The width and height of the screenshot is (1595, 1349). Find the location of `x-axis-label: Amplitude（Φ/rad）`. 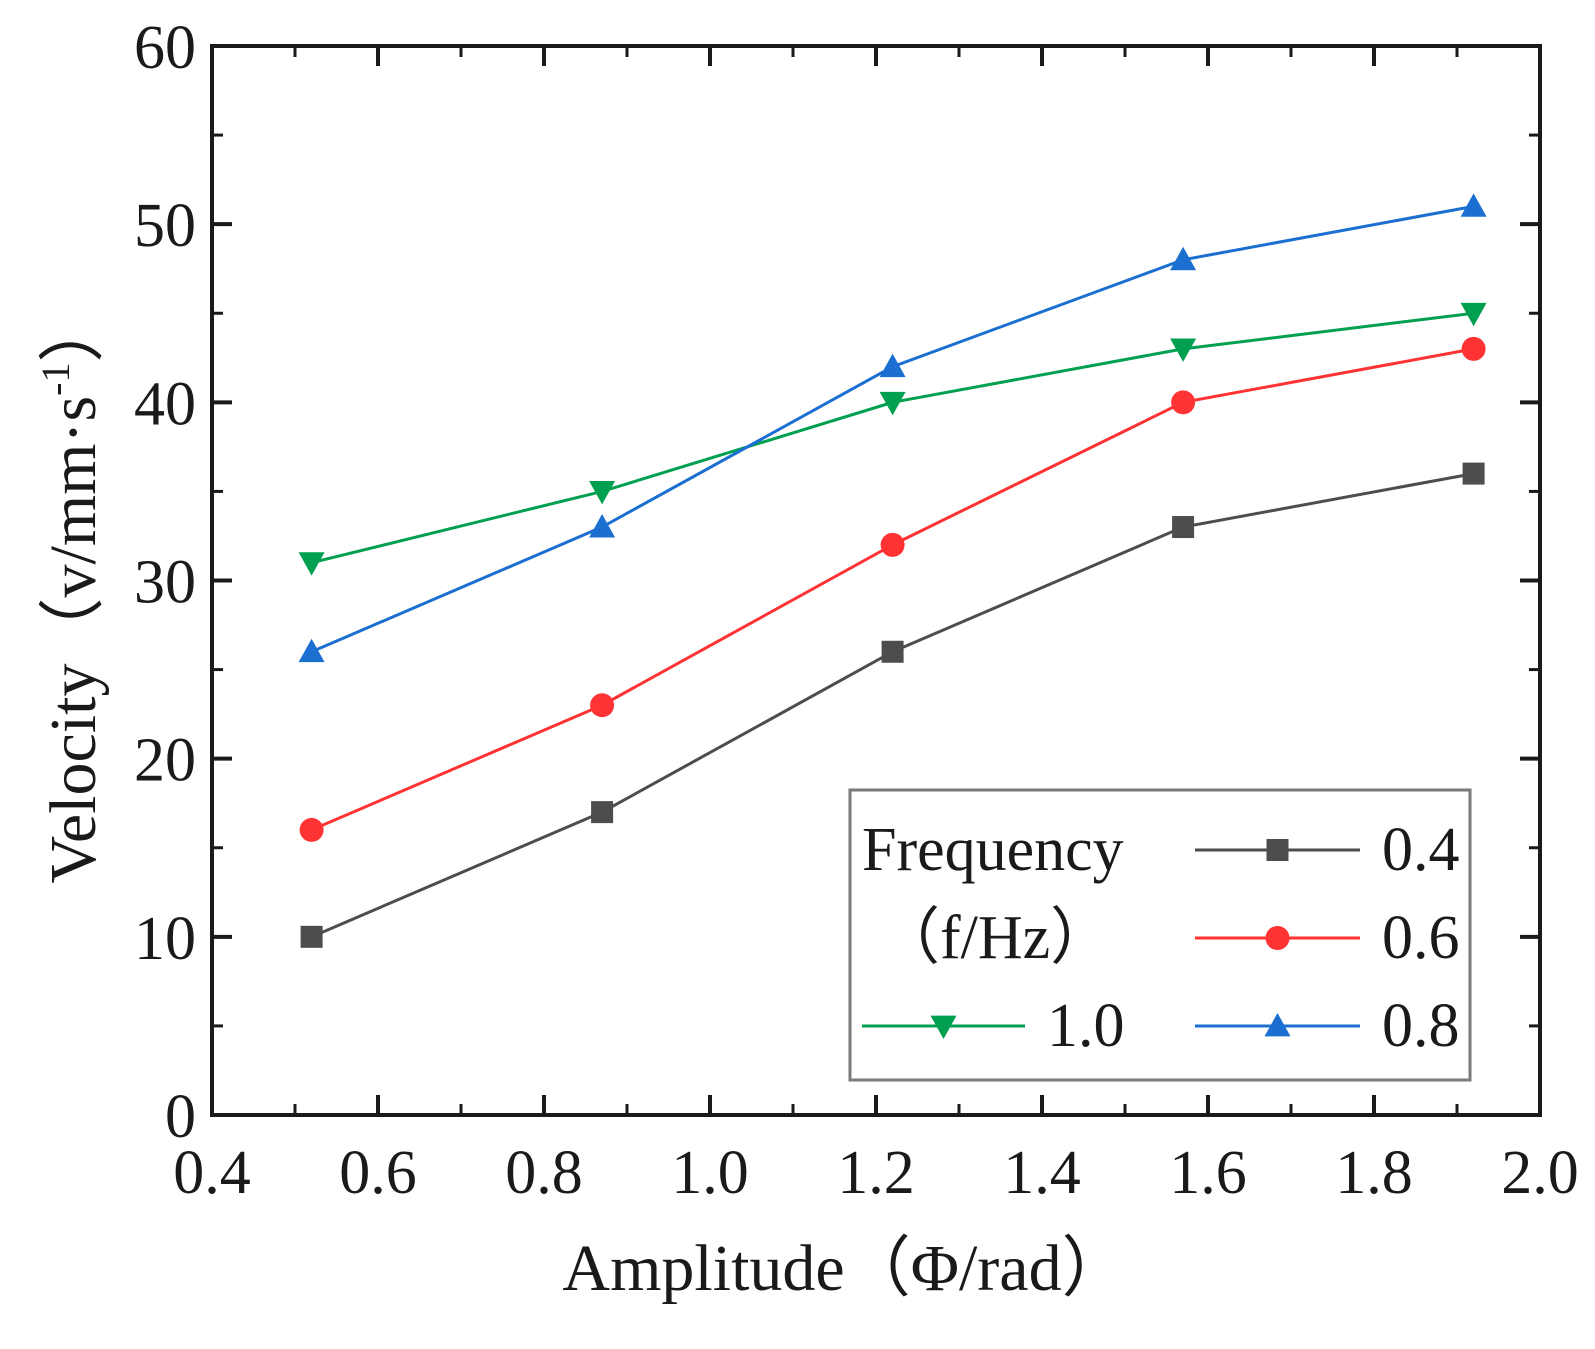

x-axis-label: Amplitude（Φ/rad） is located at coordinates (844, 1268).